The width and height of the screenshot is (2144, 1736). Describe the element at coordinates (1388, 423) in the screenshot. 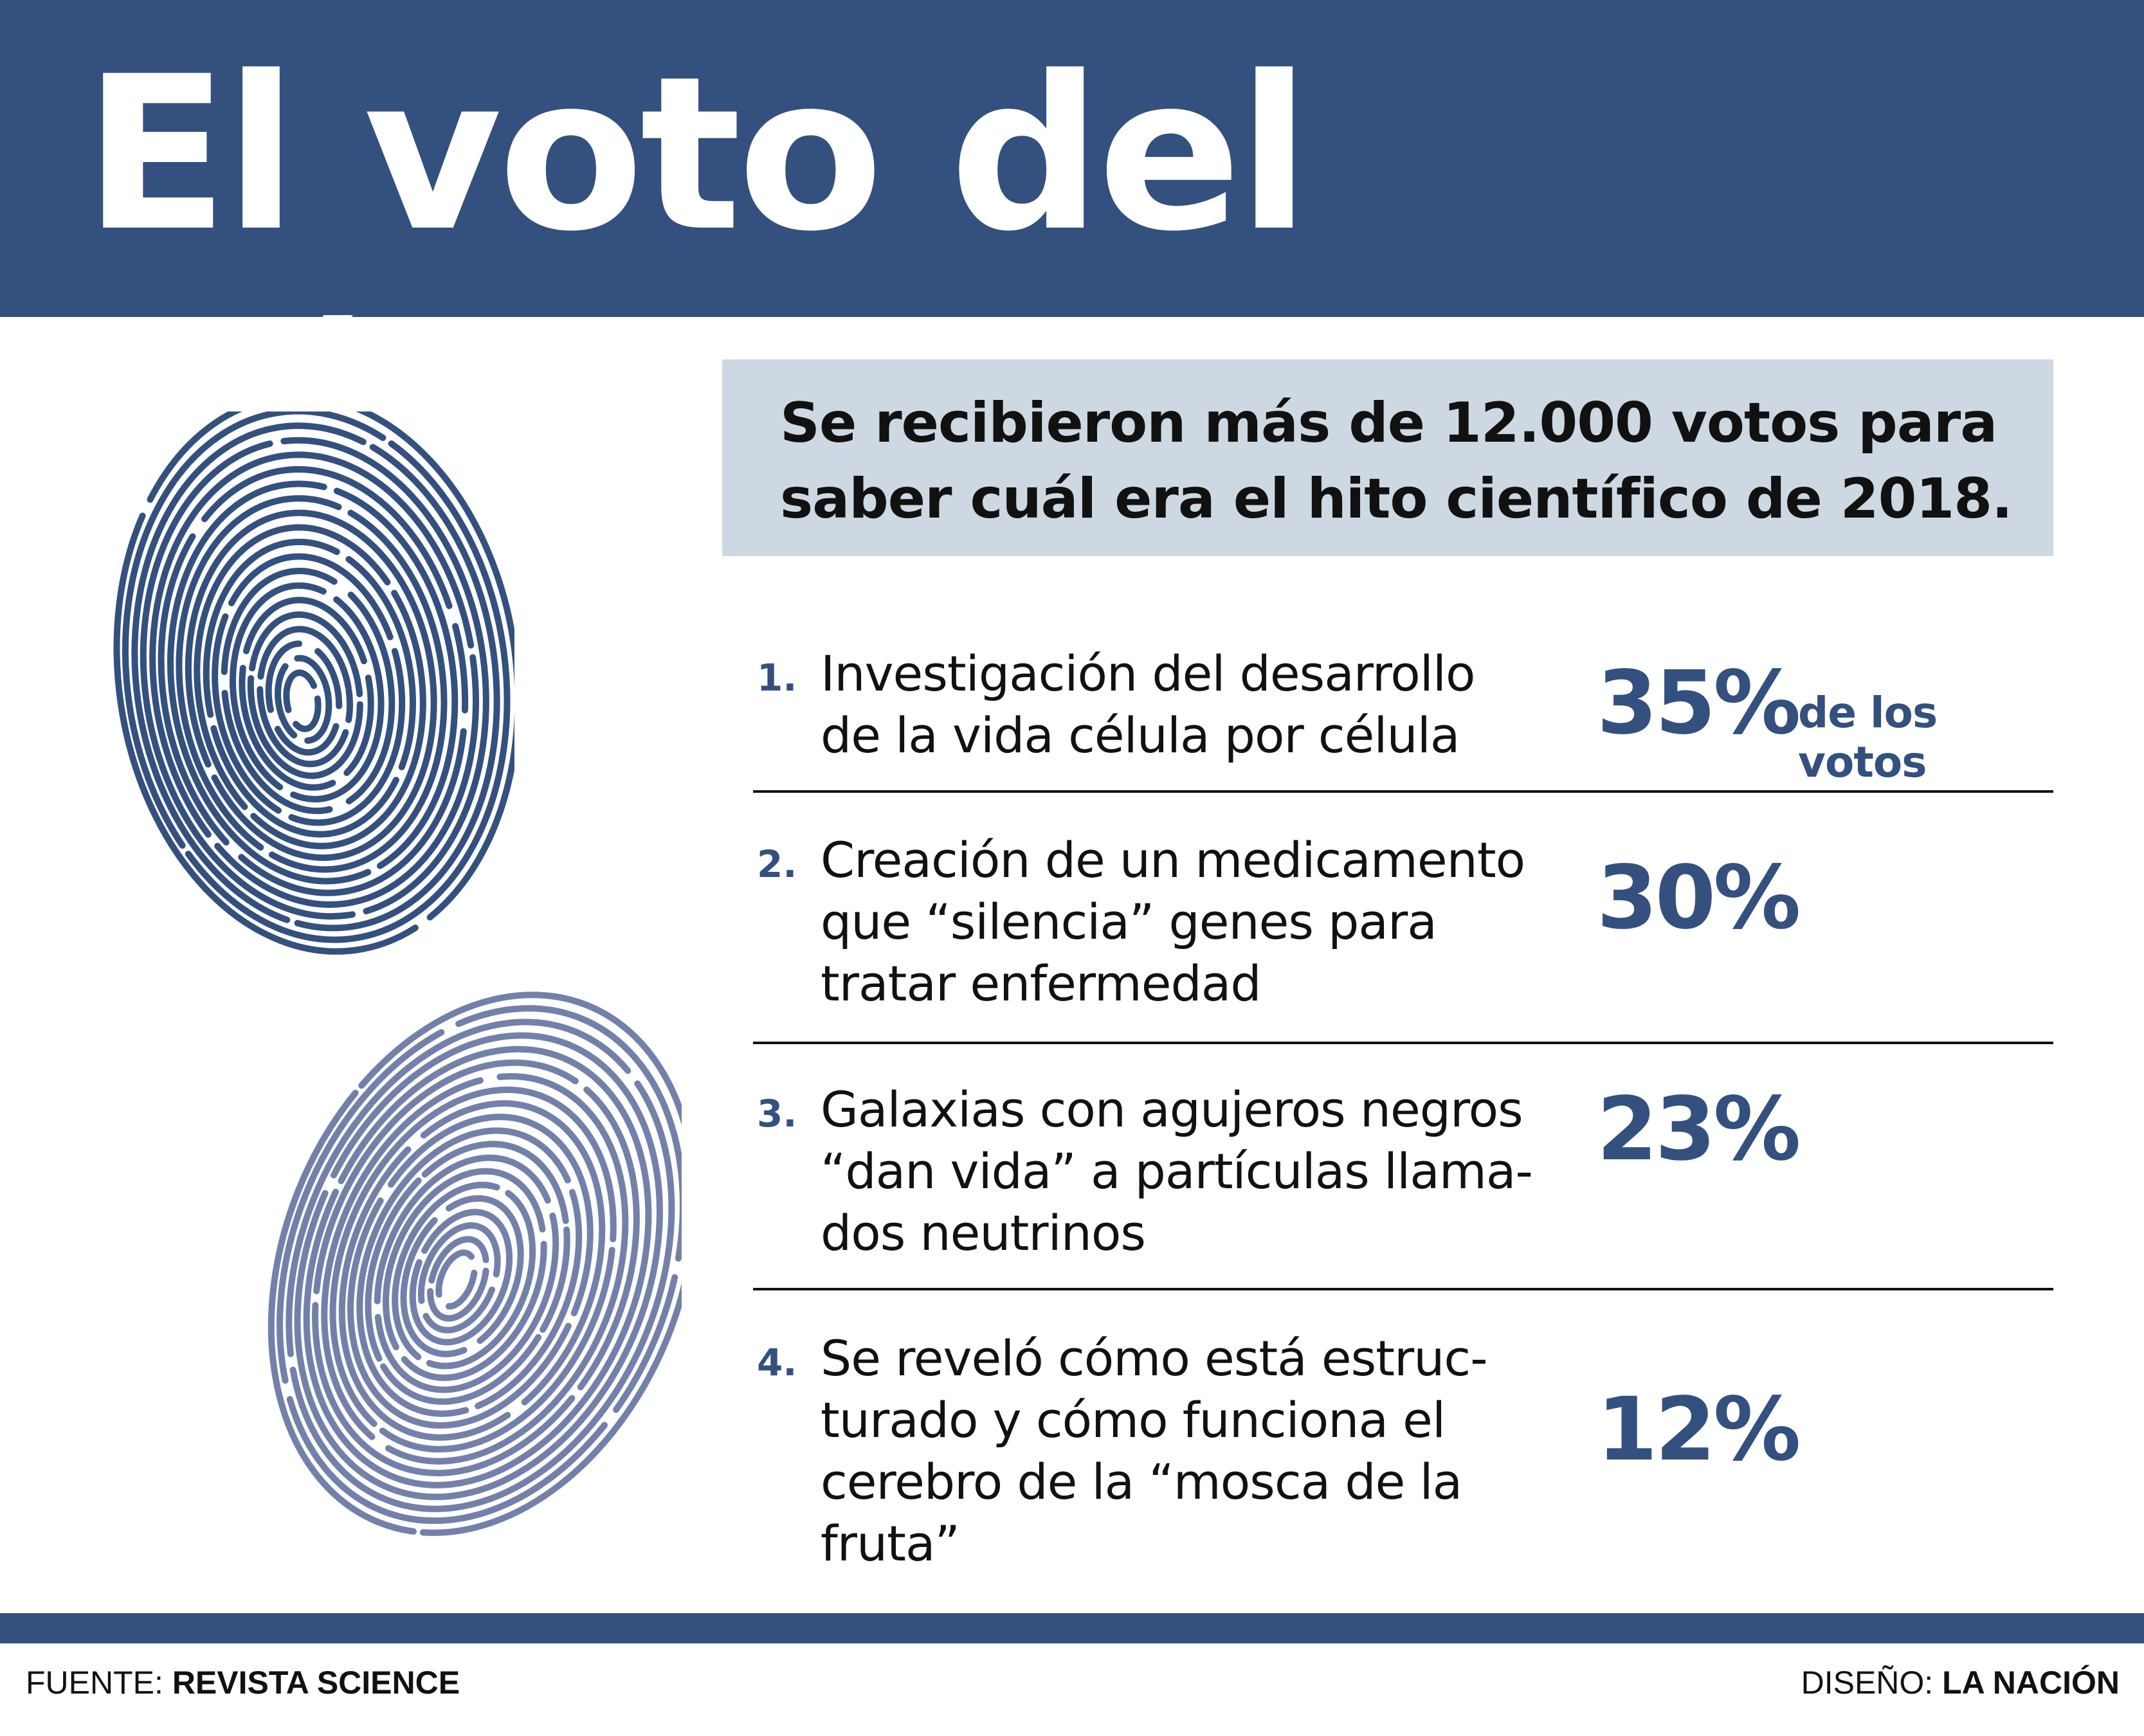

I see `intro-line: Se recibieron más de 12.000 votos para` at that location.